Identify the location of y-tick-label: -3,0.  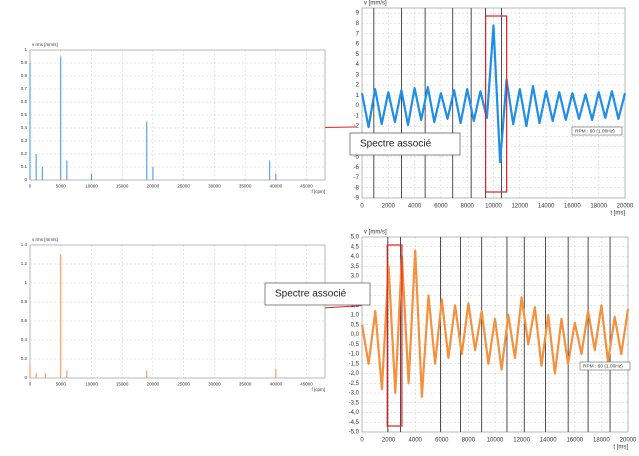
(354, 394).